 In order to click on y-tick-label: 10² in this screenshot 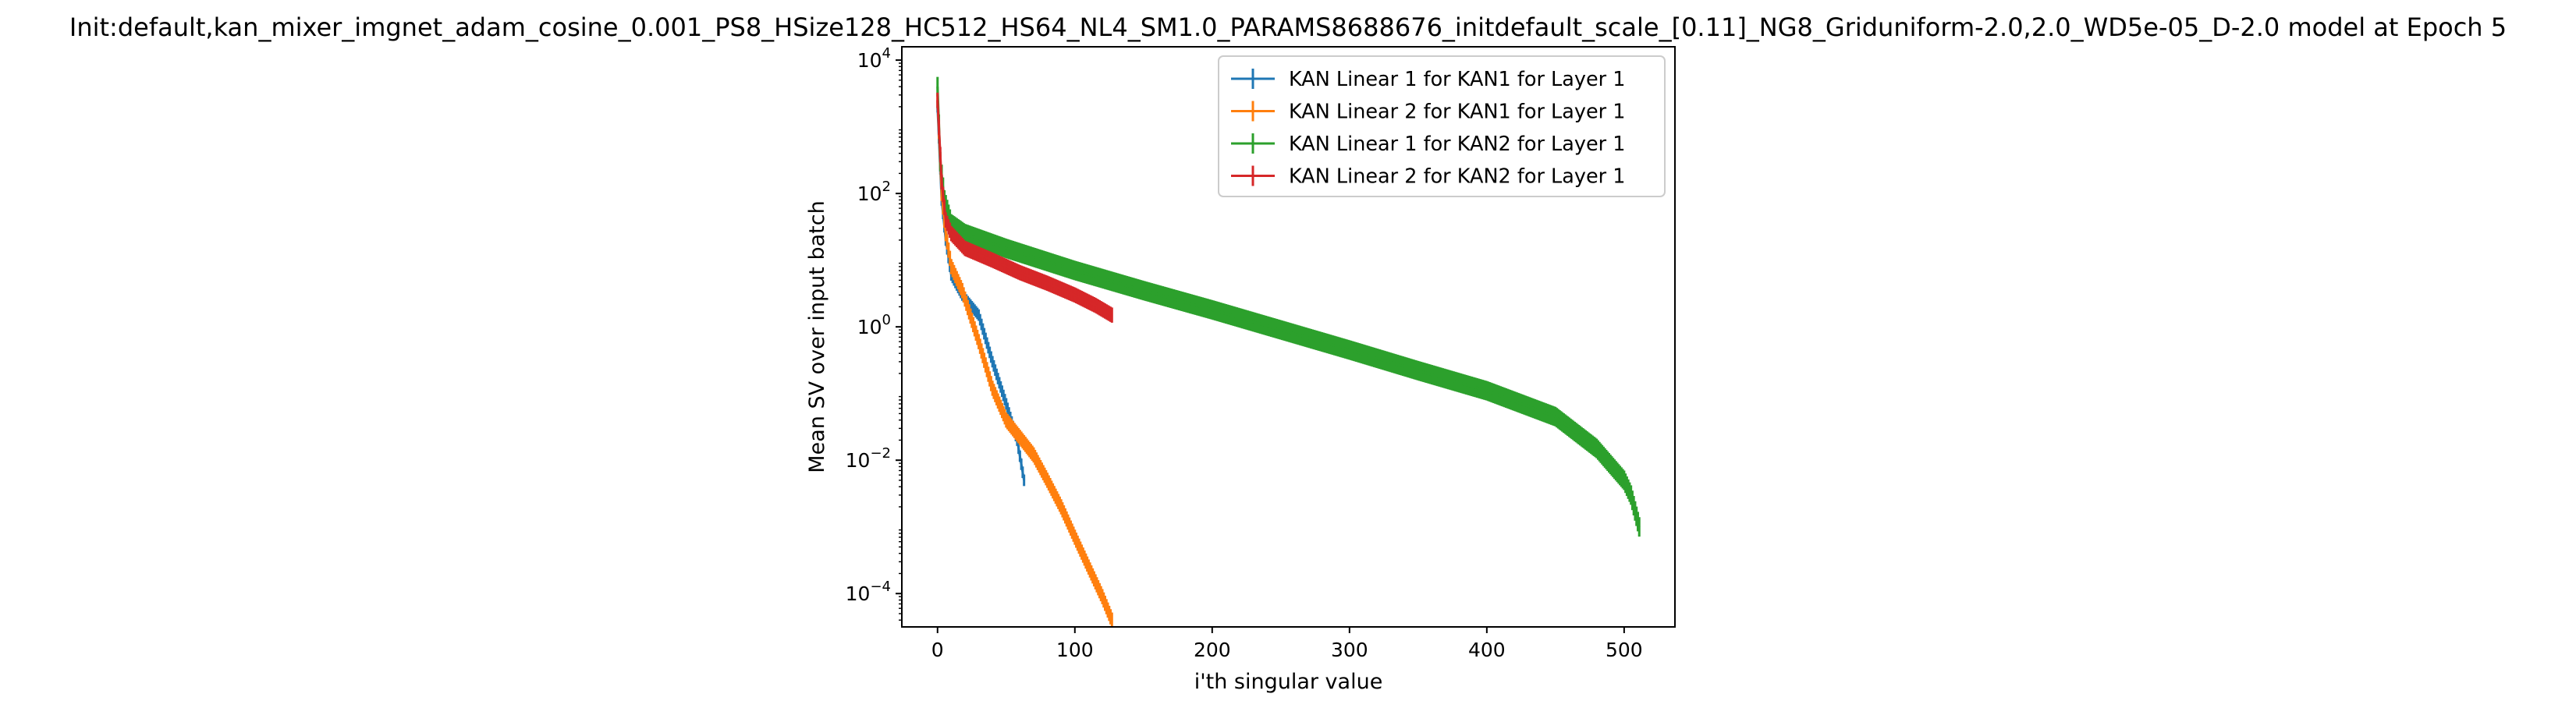, I will do `click(874, 192)`.